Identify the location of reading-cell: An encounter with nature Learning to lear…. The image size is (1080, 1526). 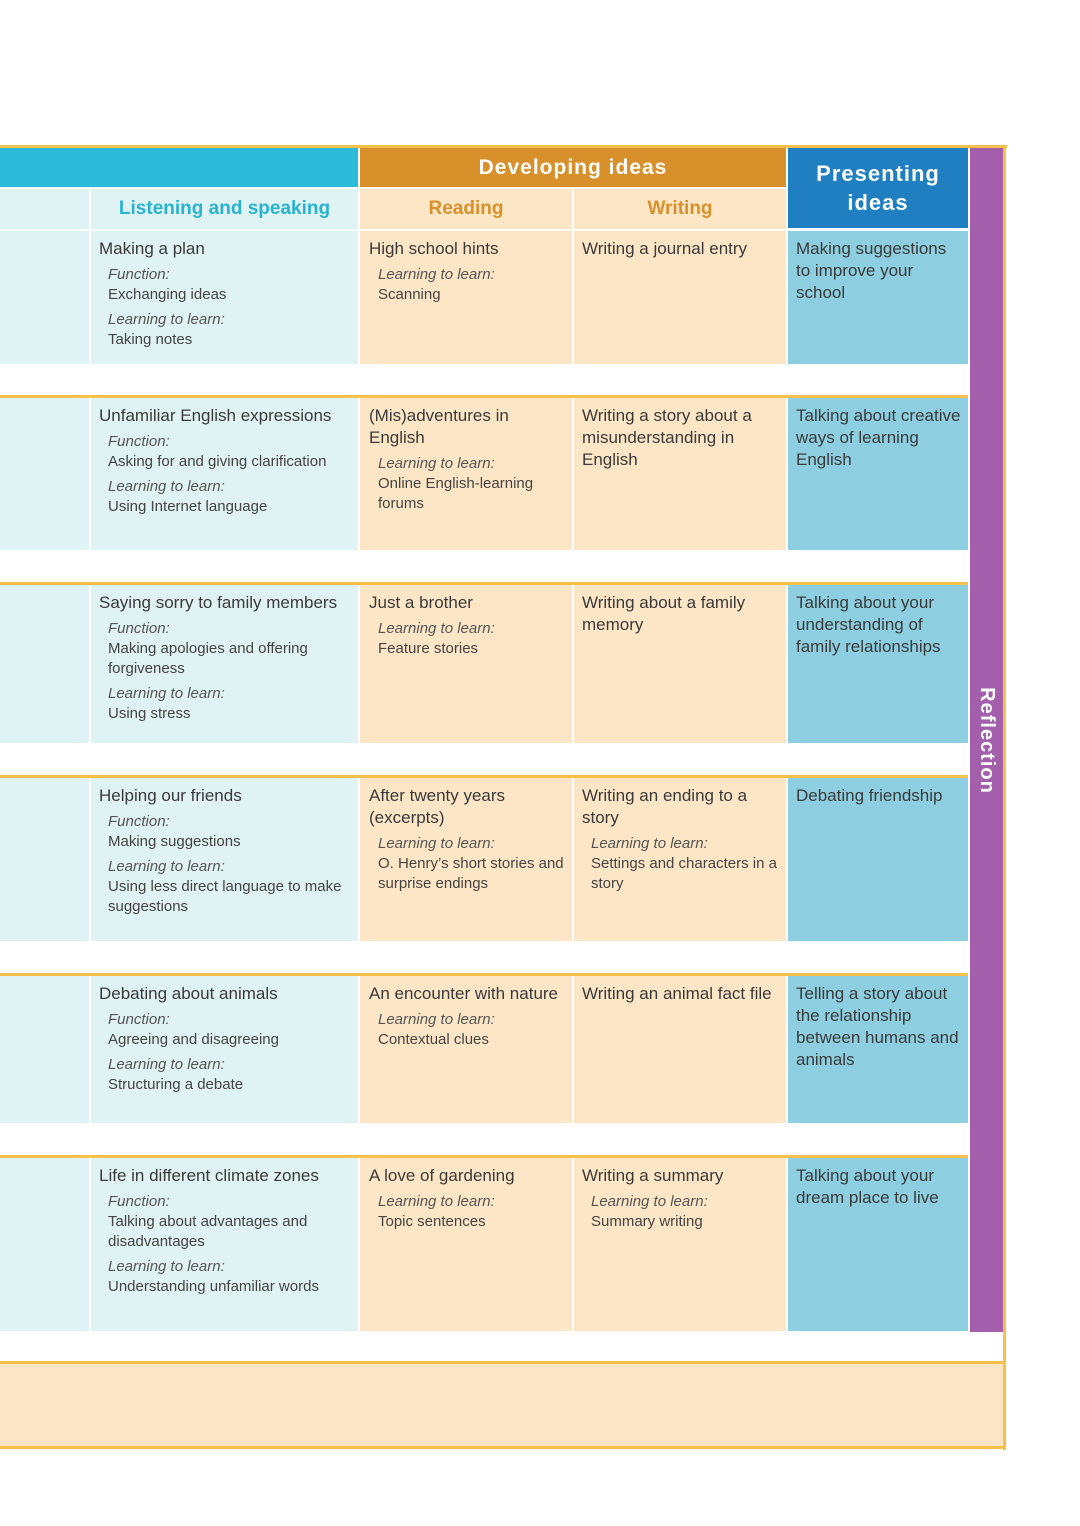
(466, 1049).